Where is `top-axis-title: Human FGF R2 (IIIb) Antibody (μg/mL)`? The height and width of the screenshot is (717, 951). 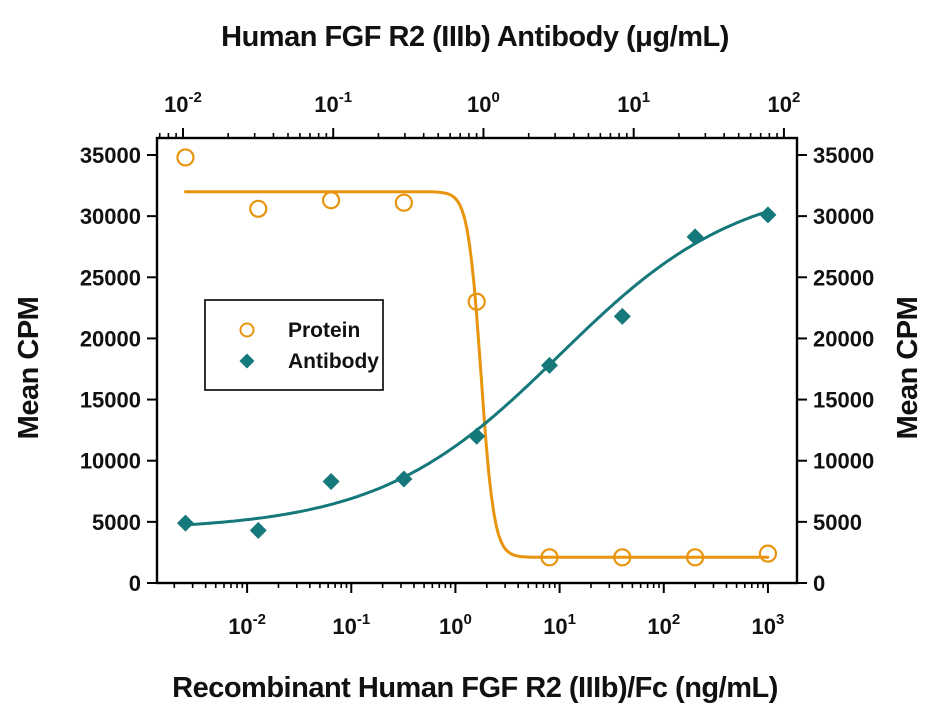
top-axis-title: Human FGF R2 (IIIb) Antibody (μg/mL) is located at coordinates (475, 37).